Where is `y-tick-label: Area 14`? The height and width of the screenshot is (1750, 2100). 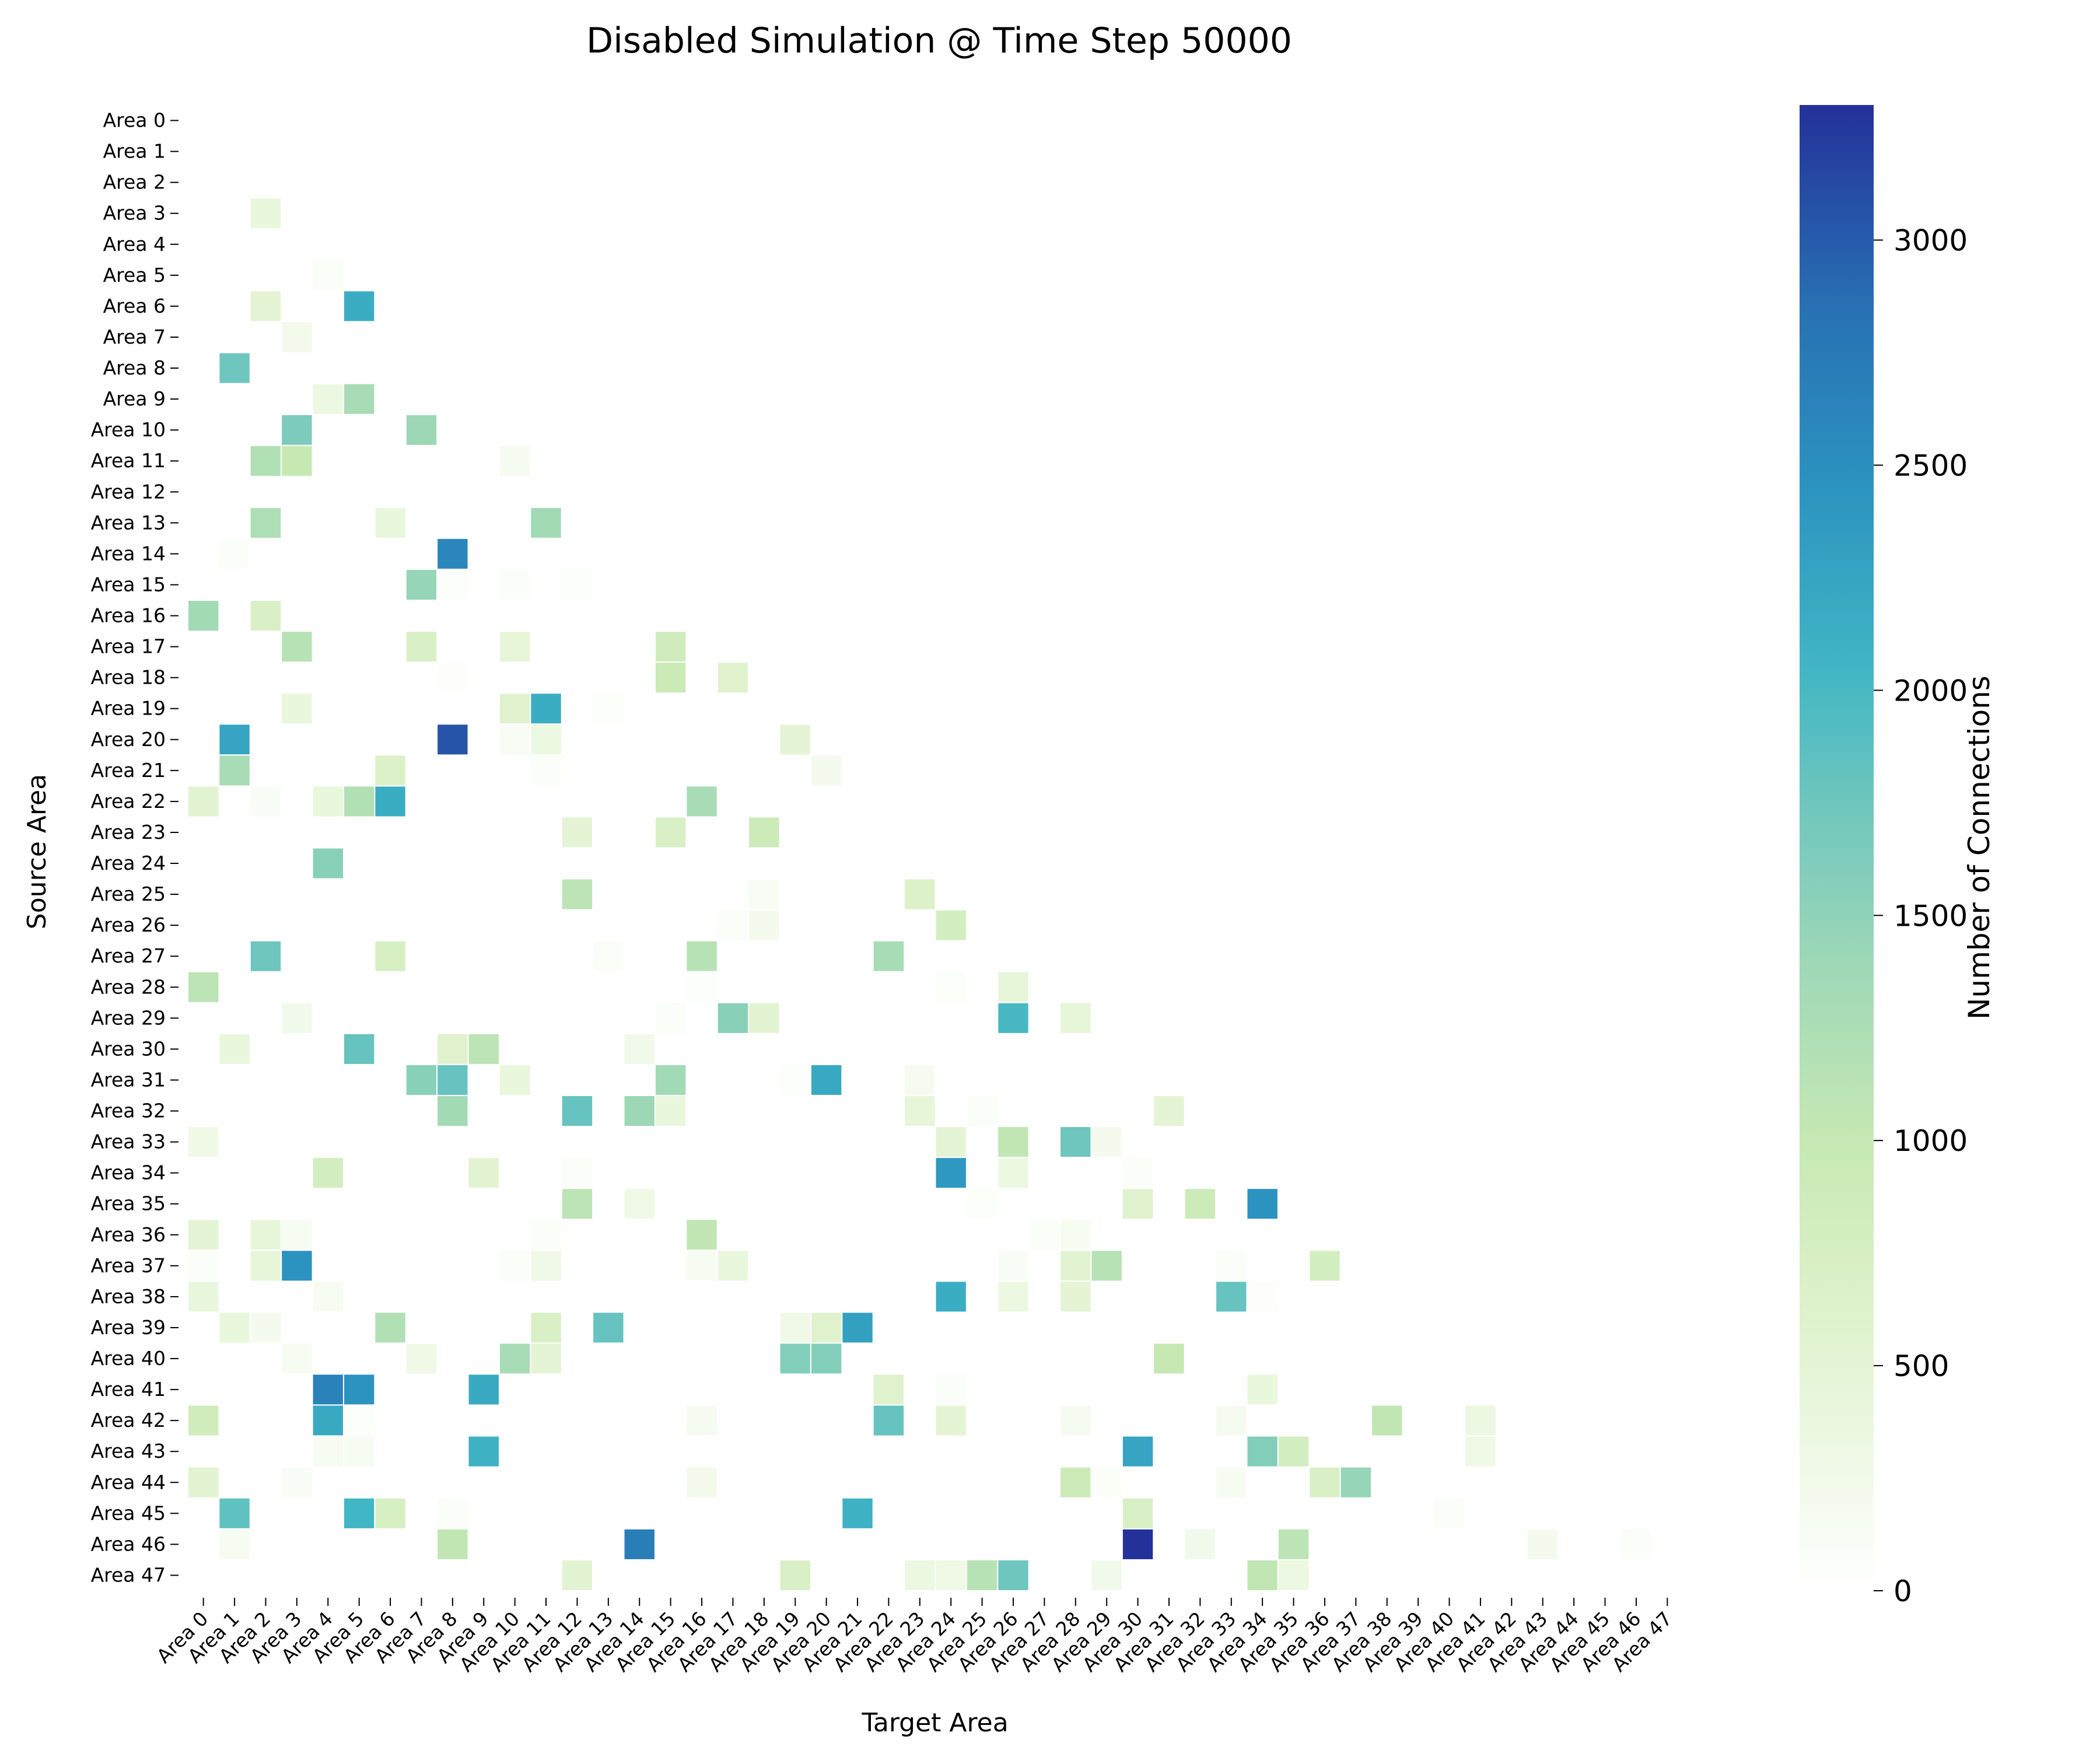 y-tick-label: Area 14 is located at coordinates (128, 553).